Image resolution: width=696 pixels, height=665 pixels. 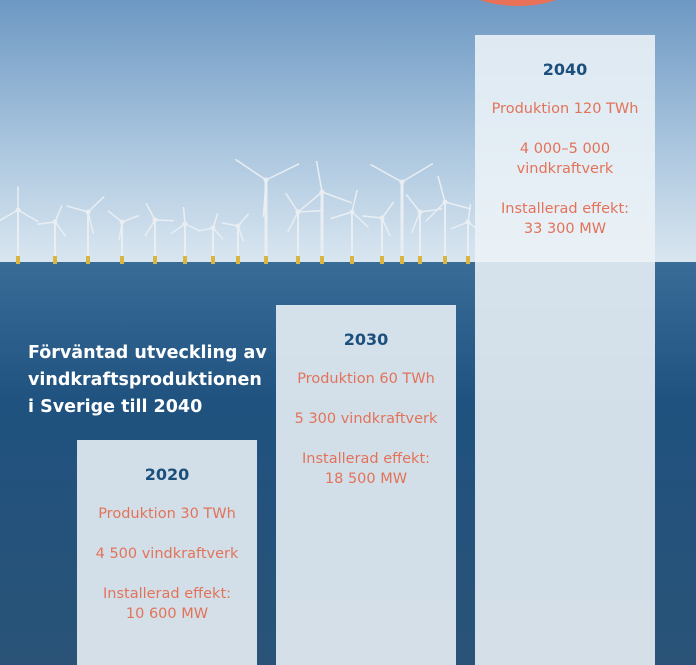 What do you see at coordinates (565, 69) in the screenshot?
I see `bar-year-label: 2040` at bounding box center [565, 69].